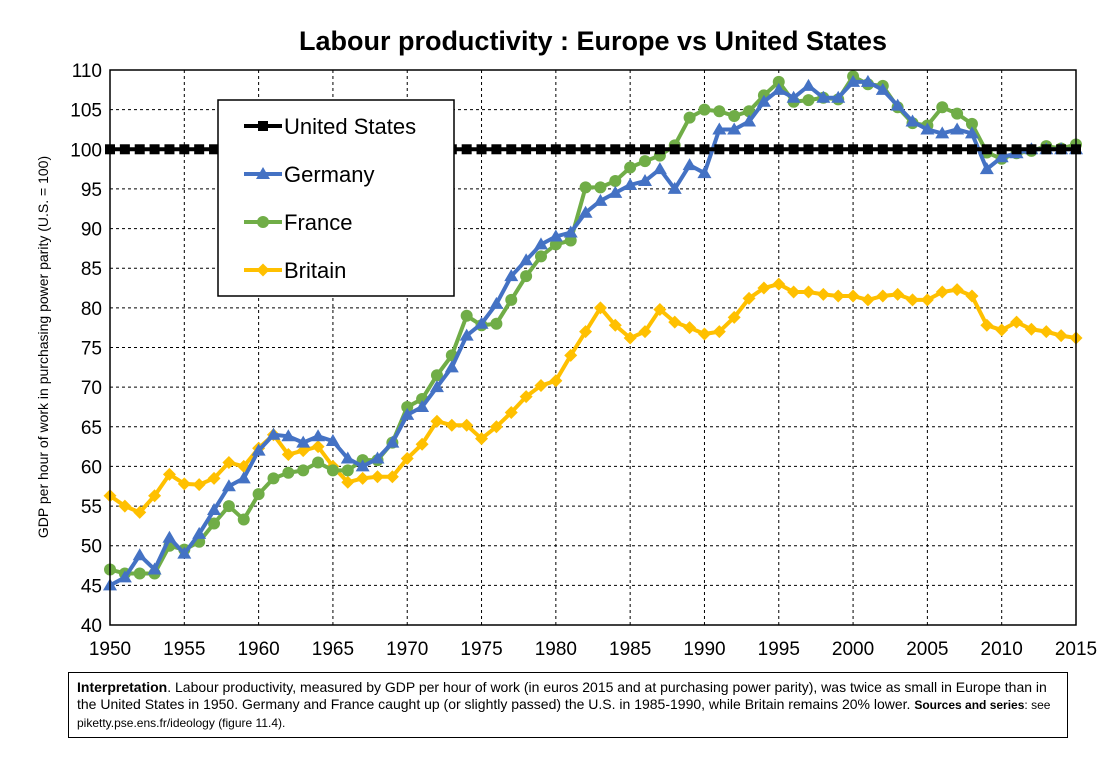  What do you see at coordinates (315, 270) in the screenshot?
I see `legend-label: Britain` at bounding box center [315, 270].